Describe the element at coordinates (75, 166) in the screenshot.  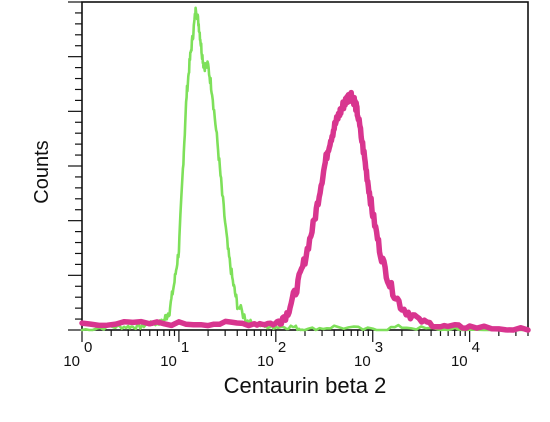
I see `y-axis-ticks` at that location.